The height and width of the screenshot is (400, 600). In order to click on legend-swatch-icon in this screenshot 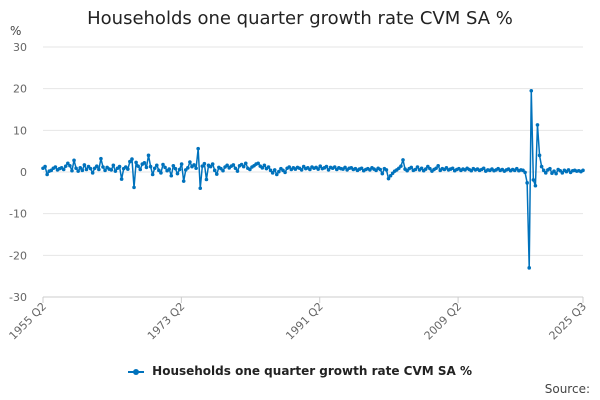, I will do `click(135, 371)`.